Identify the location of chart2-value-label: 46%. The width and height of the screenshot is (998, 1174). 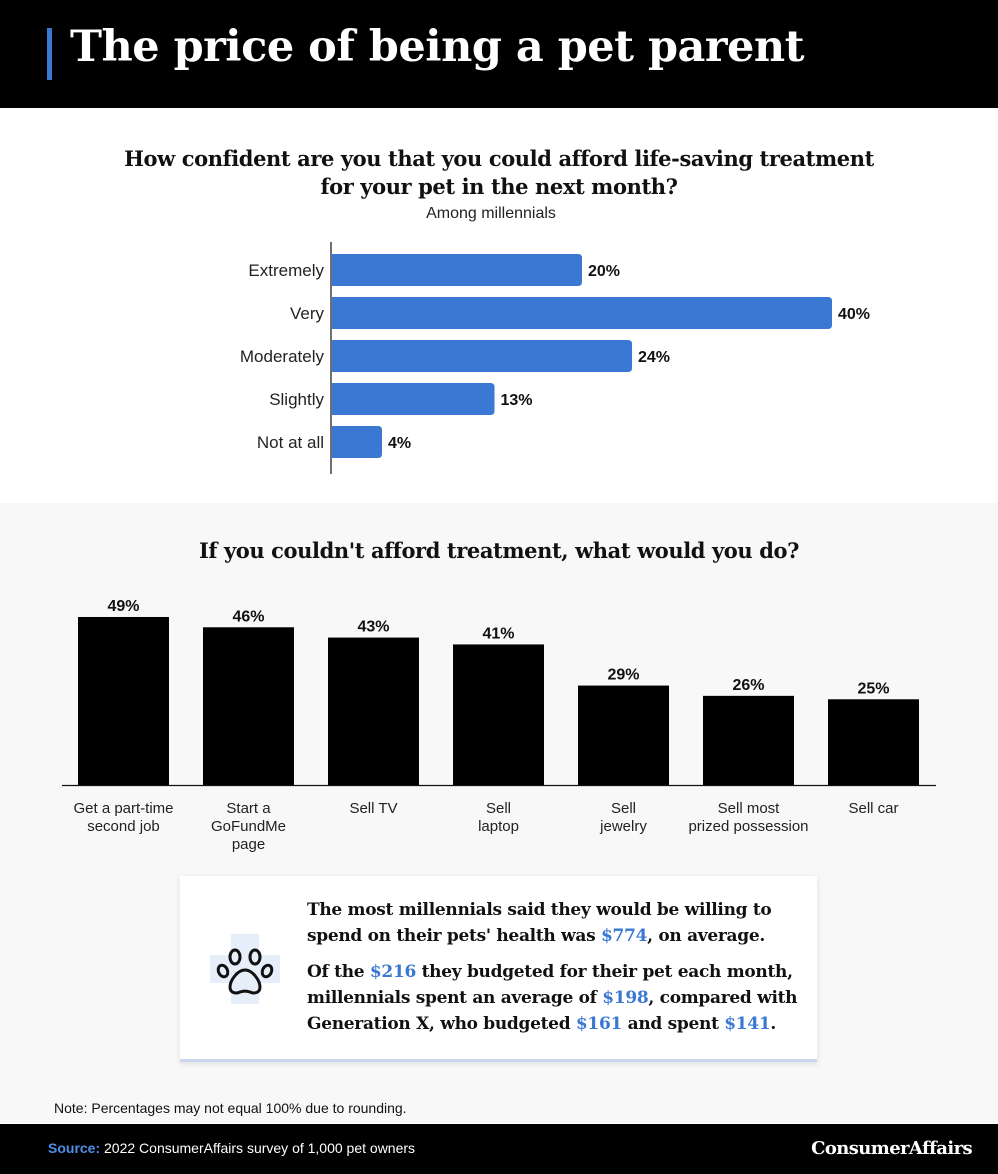
(248, 616).